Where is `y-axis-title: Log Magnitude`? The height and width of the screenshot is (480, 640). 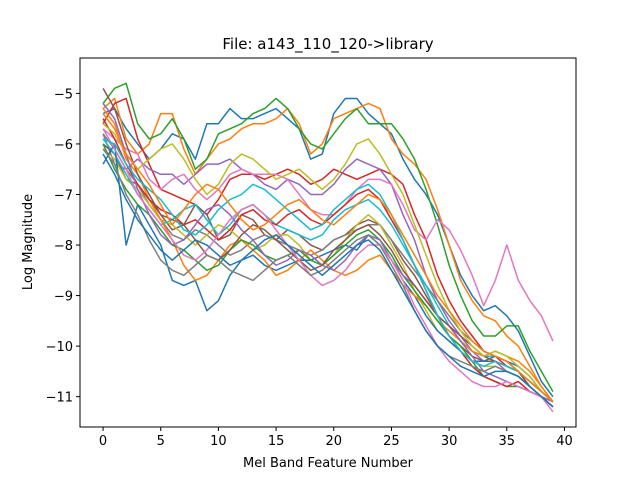
y-axis-title: Log Magnitude is located at coordinates (28, 242).